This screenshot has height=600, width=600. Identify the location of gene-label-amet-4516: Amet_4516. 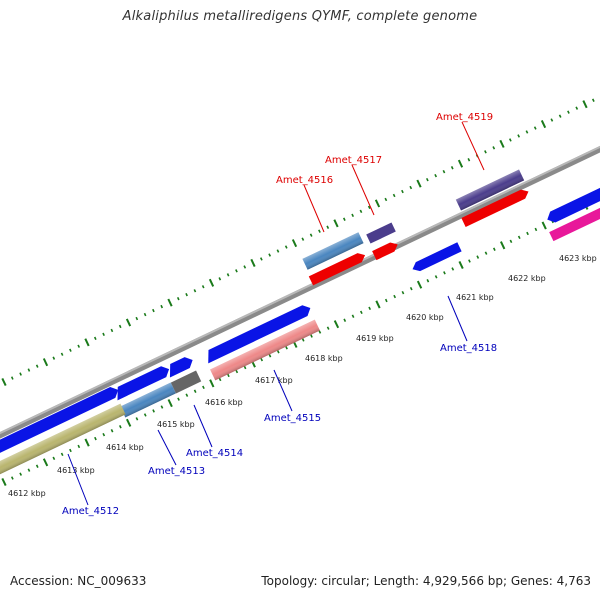
(304, 180).